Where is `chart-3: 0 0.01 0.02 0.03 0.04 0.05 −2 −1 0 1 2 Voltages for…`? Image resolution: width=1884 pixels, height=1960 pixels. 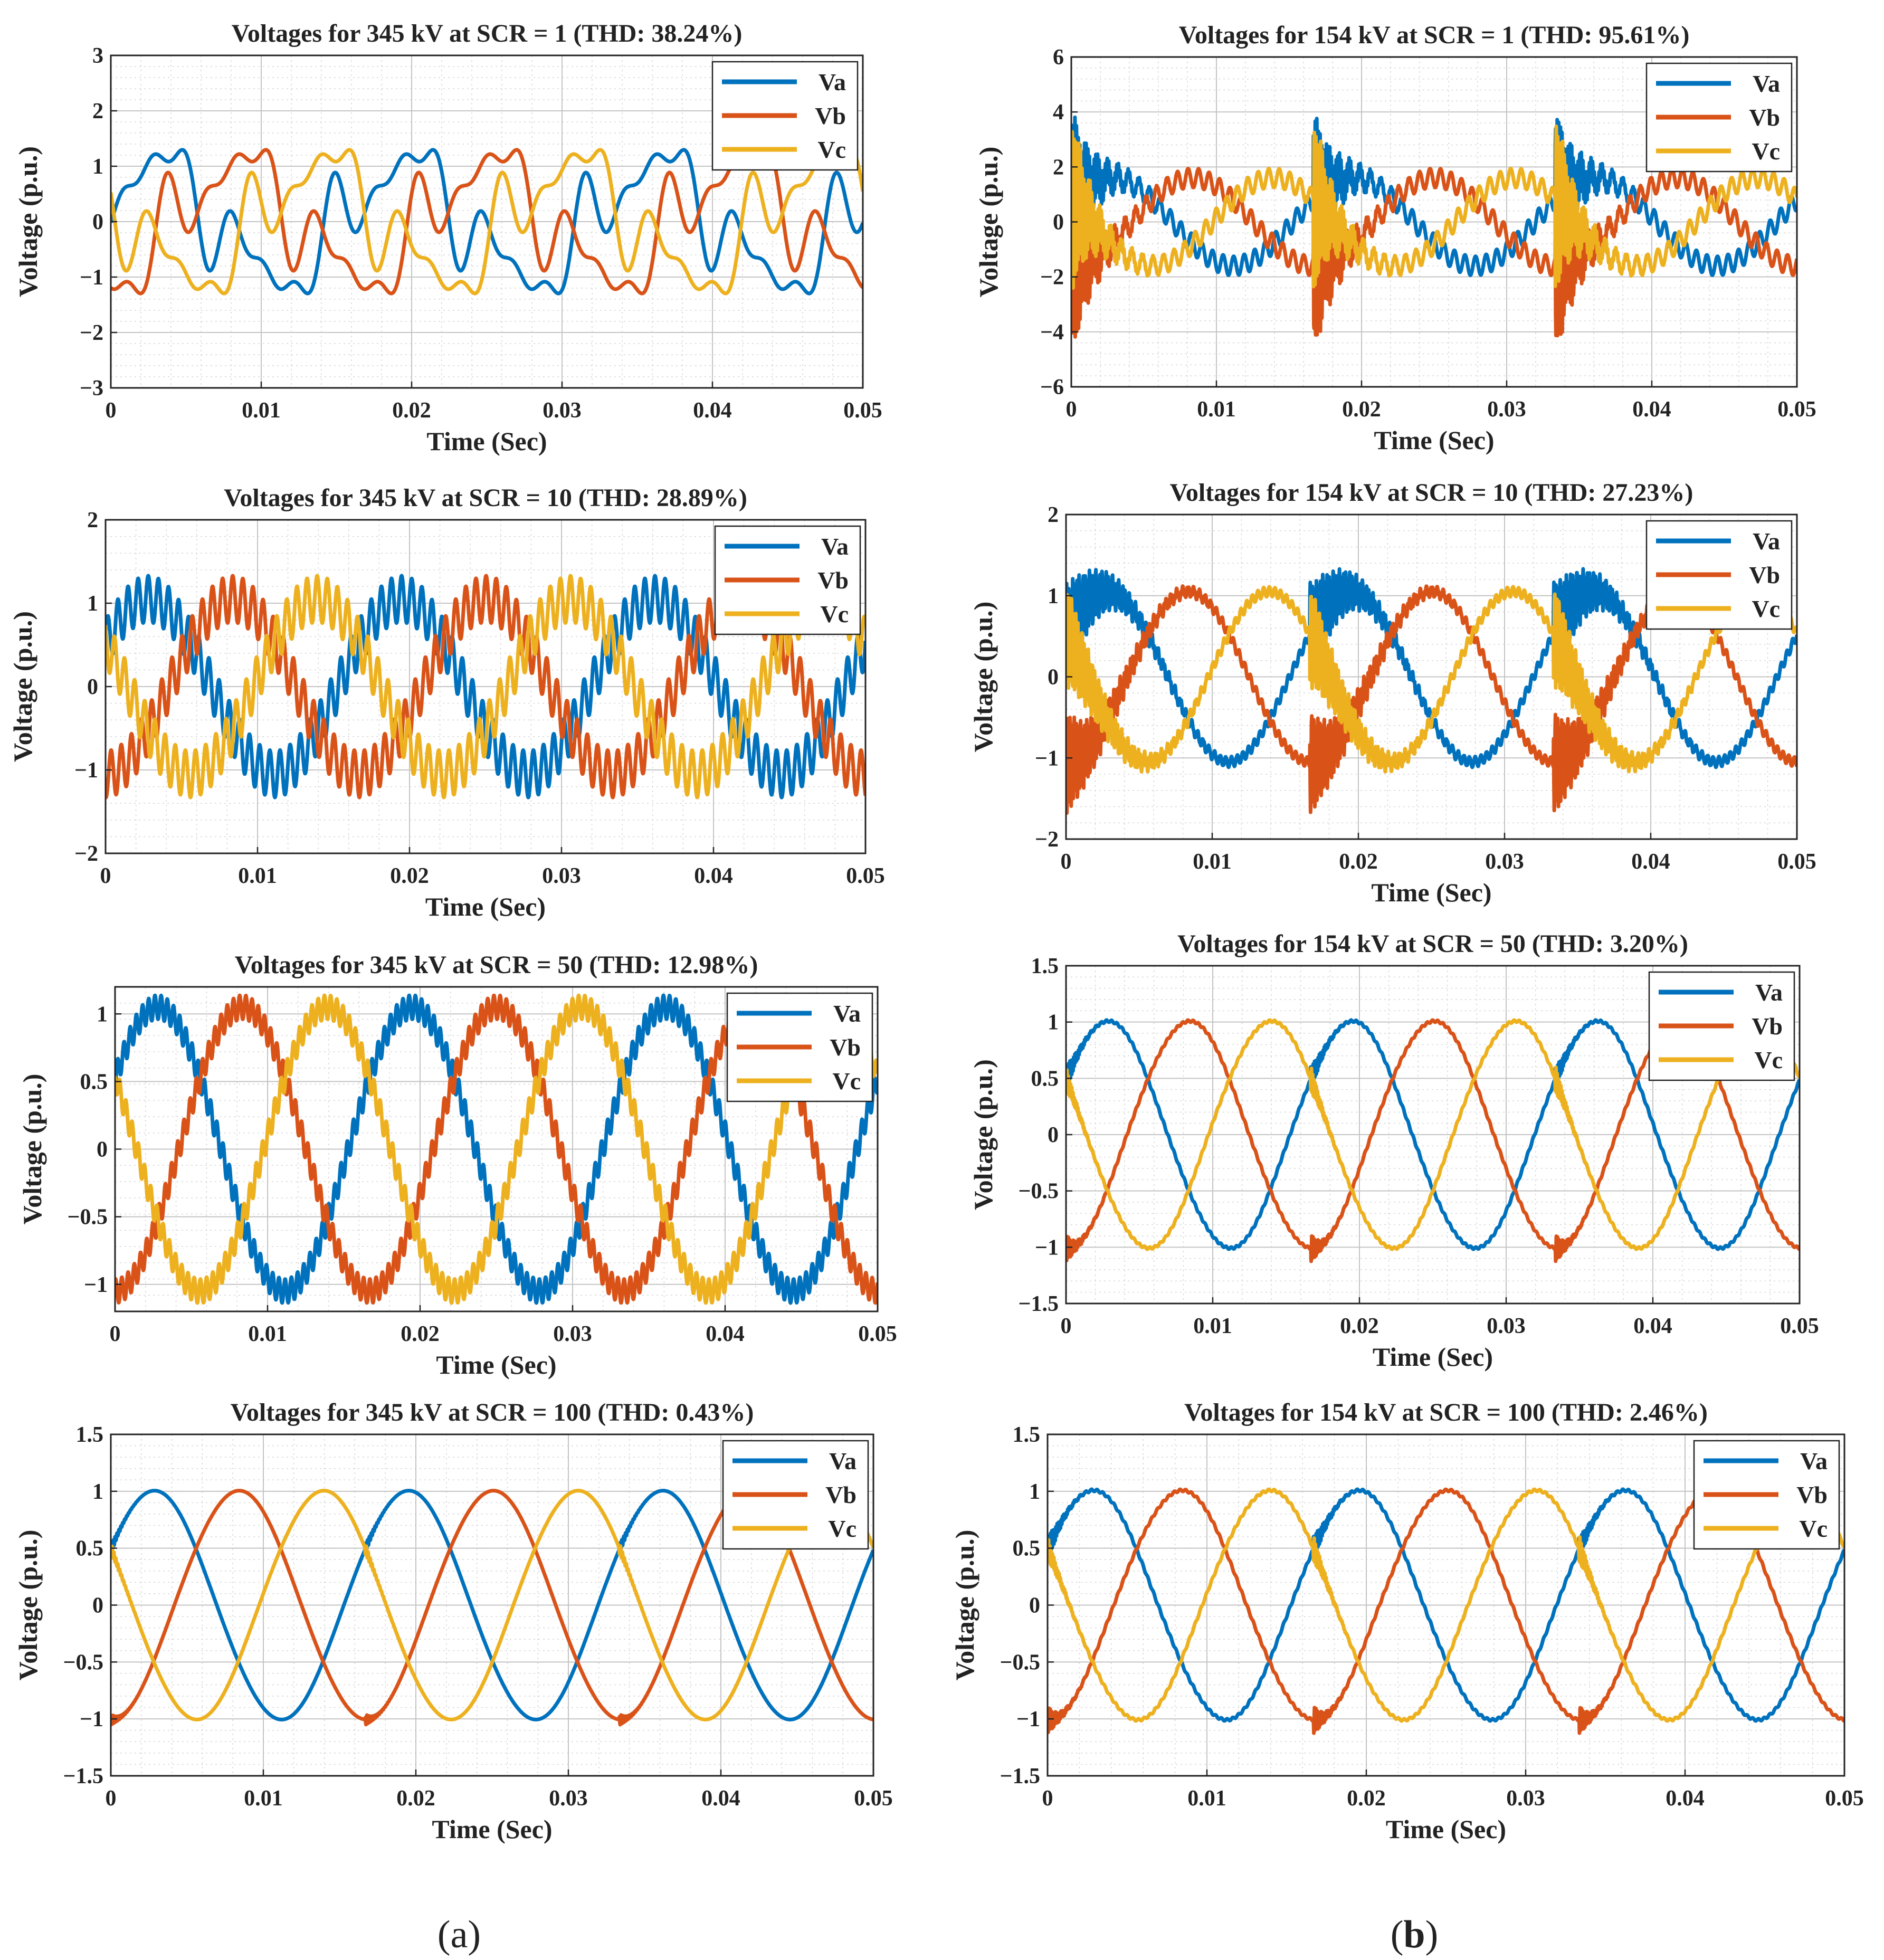
chart-3: 0 0.01 0.02 0.03 0.04 0.05 −2 −1 0 1 2 Voltages for… is located at coordinates (446, 702).